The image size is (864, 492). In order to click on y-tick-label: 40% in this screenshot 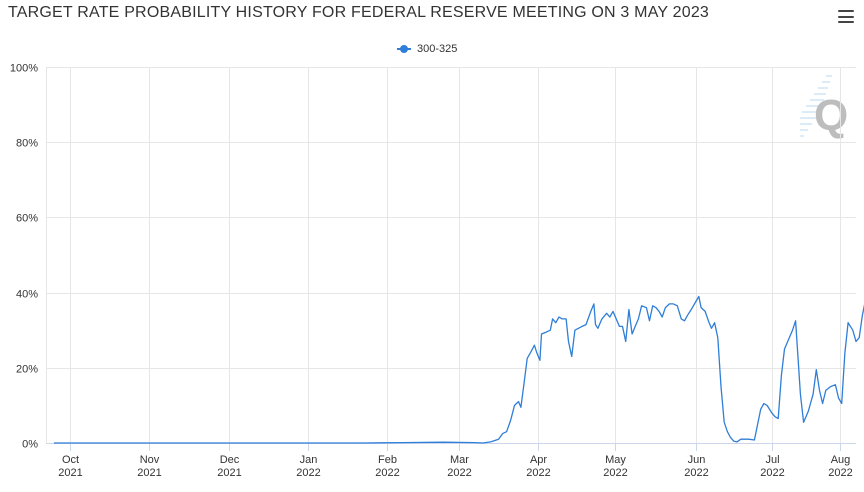, I will do `click(27, 295)`.